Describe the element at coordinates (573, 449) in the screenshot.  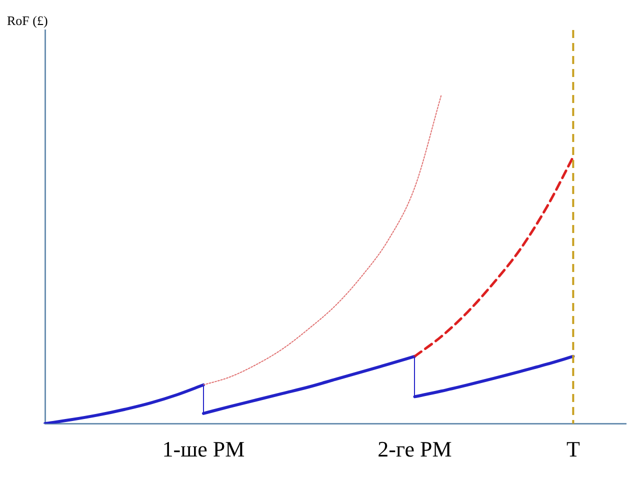
I see `x-tick-label: T` at that location.